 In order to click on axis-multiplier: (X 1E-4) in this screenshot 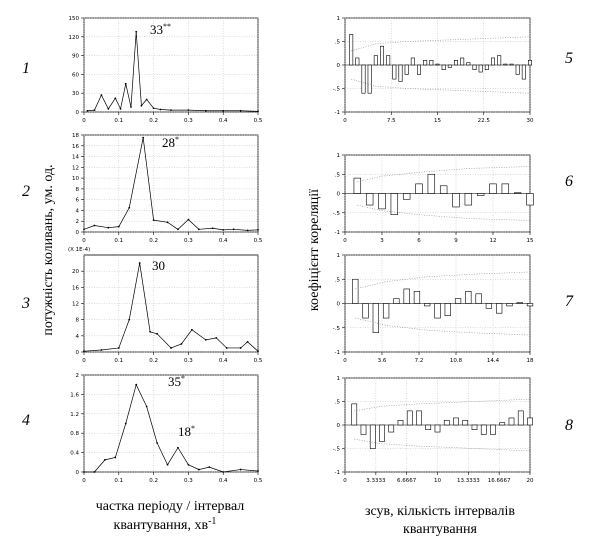, I will do `click(79, 250)`.